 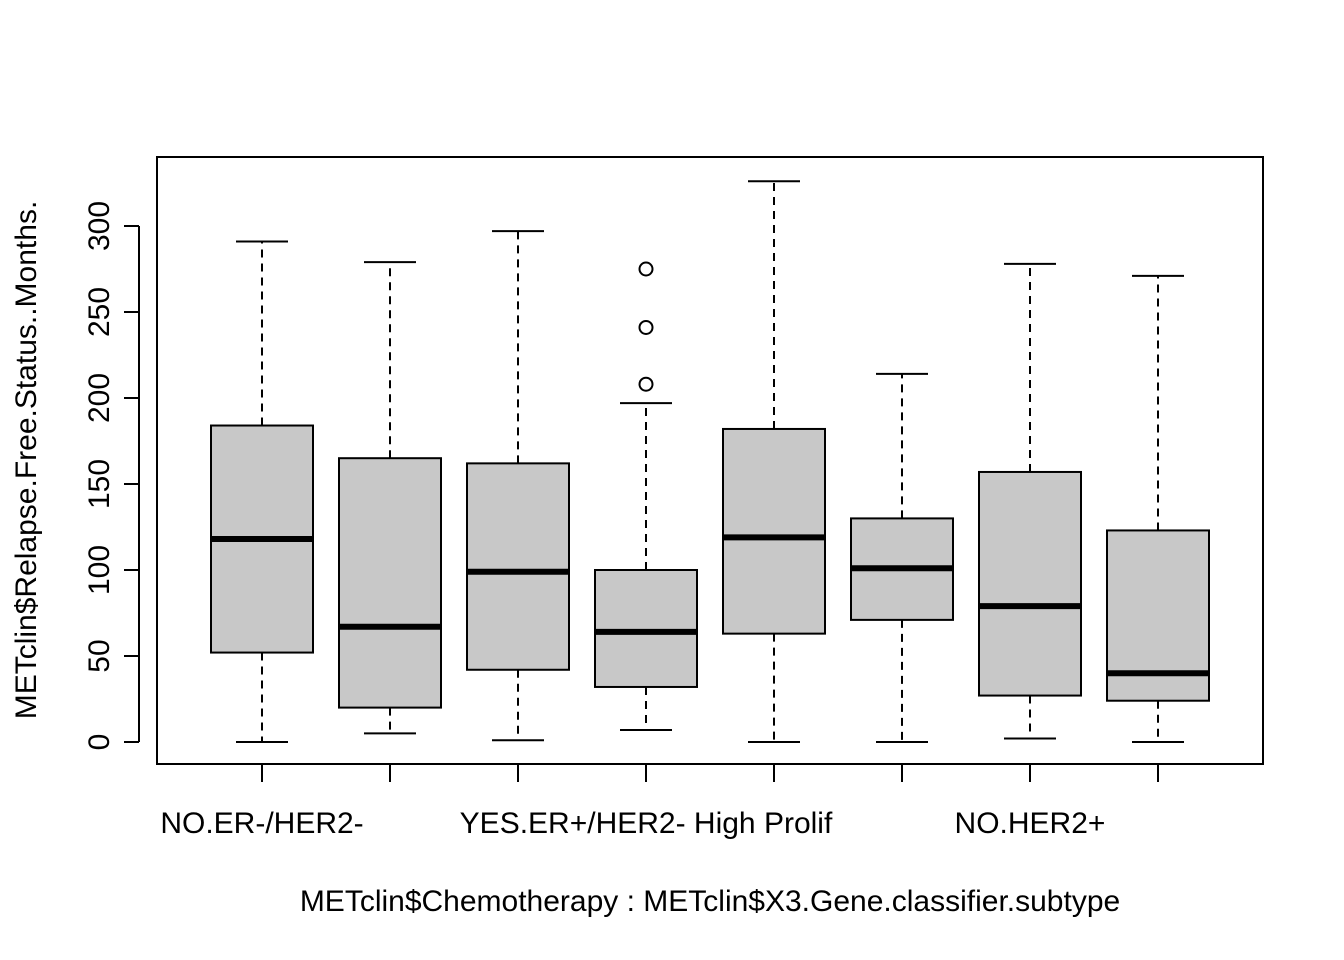 What do you see at coordinates (99, 484) in the screenshot?
I see `y-tick-label: 150` at bounding box center [99, 484].